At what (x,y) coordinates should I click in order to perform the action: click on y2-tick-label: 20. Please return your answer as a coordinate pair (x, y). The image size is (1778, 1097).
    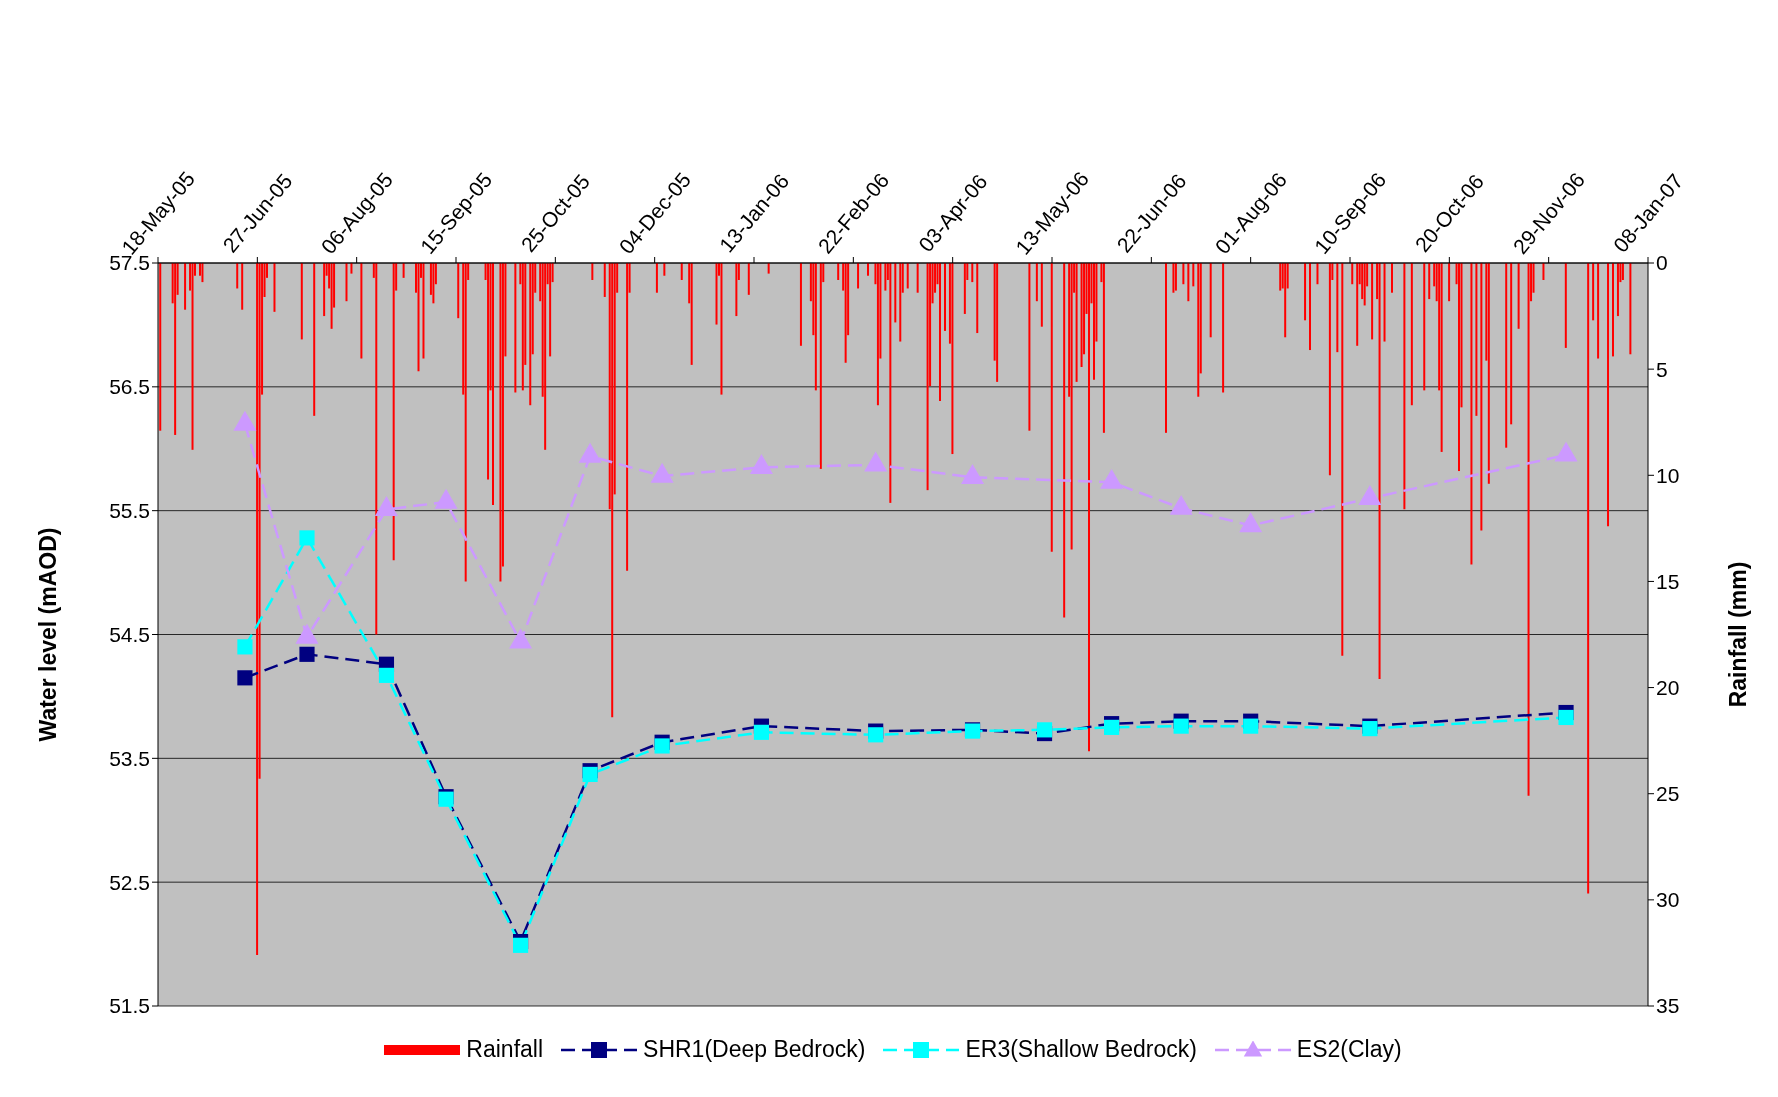
    Looking at the image, I should click on (1668, 688).